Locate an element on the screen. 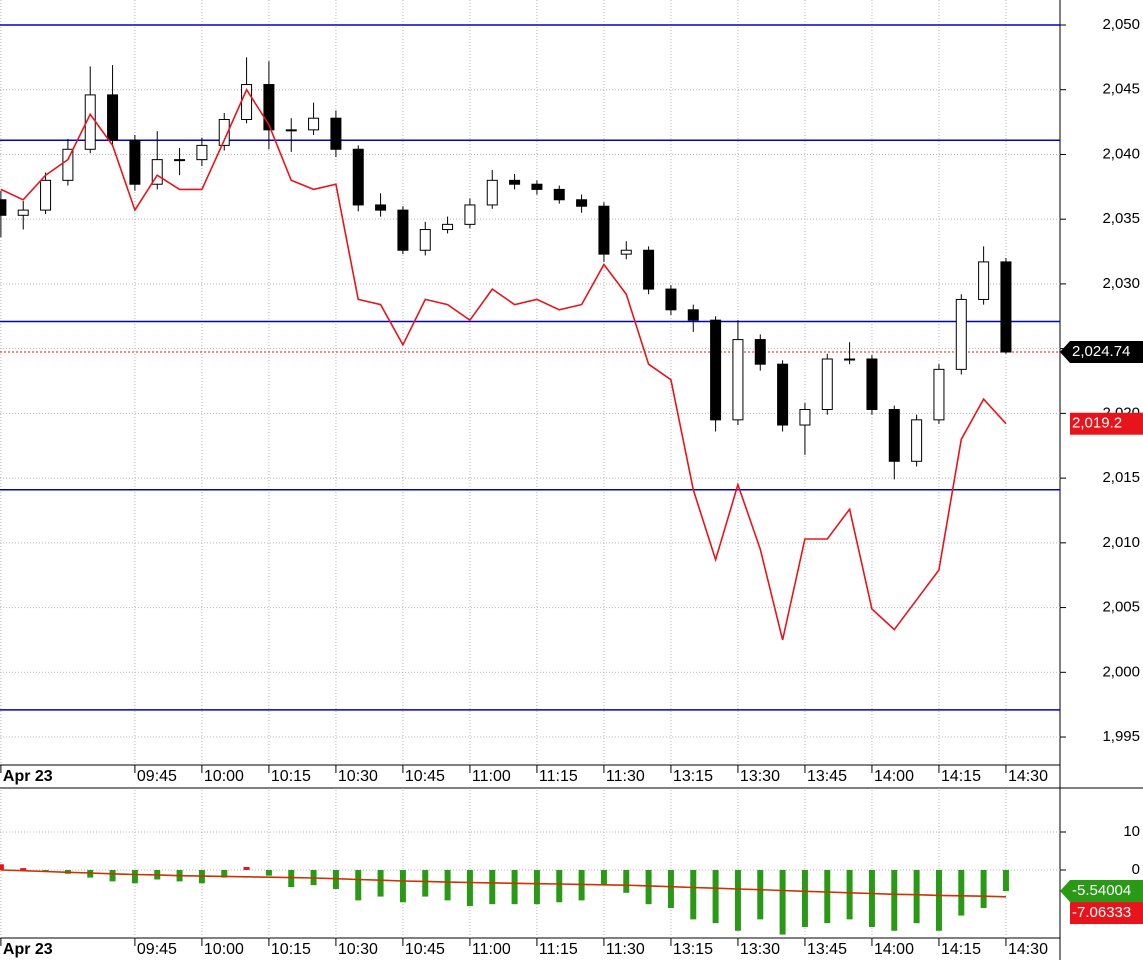  x-tick-label: 10:00 is located at coordinates (224, 776).